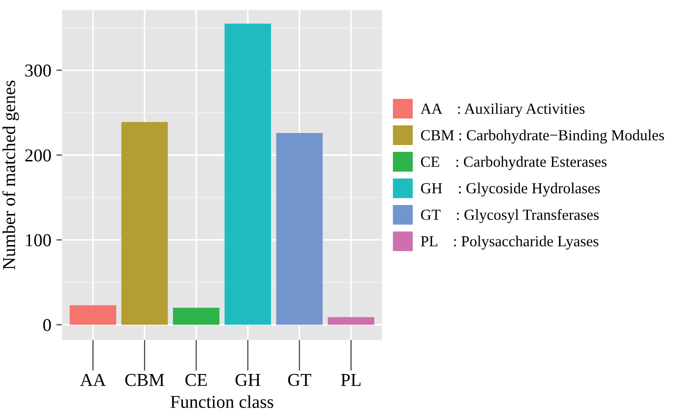 This screenshot has width=681, height=410. I want to click on legend-label: CBM : Carbohydrate−Binding Modules, so click(542, 137).